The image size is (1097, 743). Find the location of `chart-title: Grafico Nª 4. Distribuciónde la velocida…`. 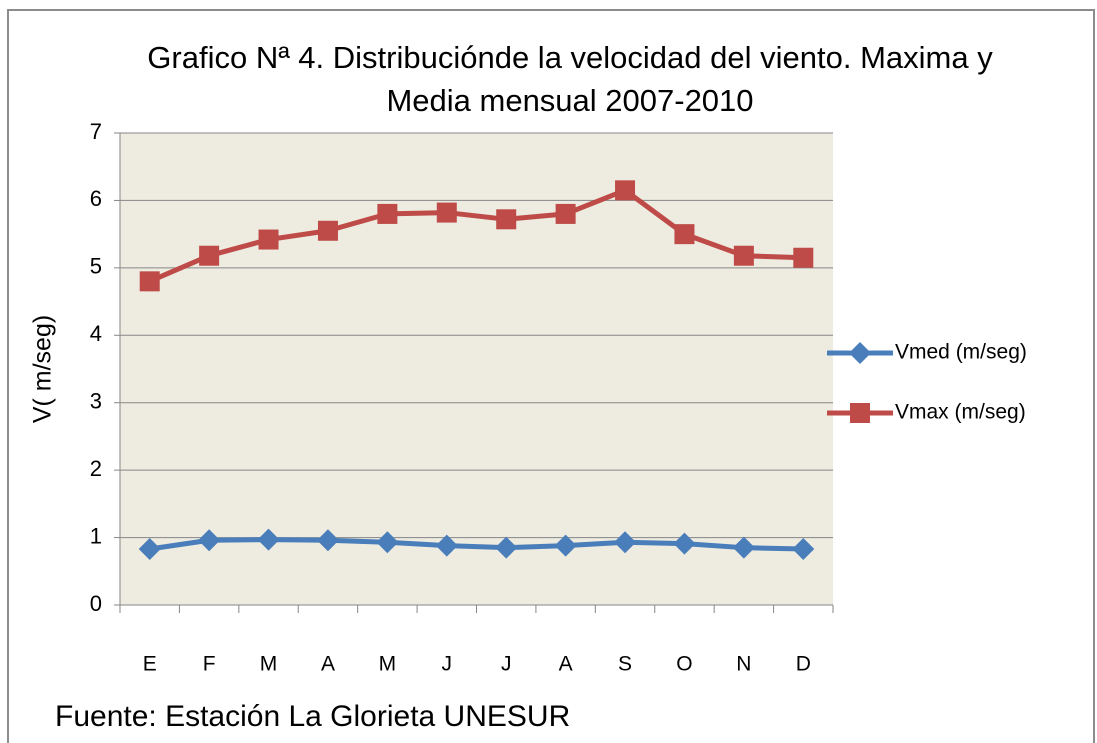

chart-title: Grafico Nª 4. Distribuciónde la velocida… is located at coordinates (570, 57).